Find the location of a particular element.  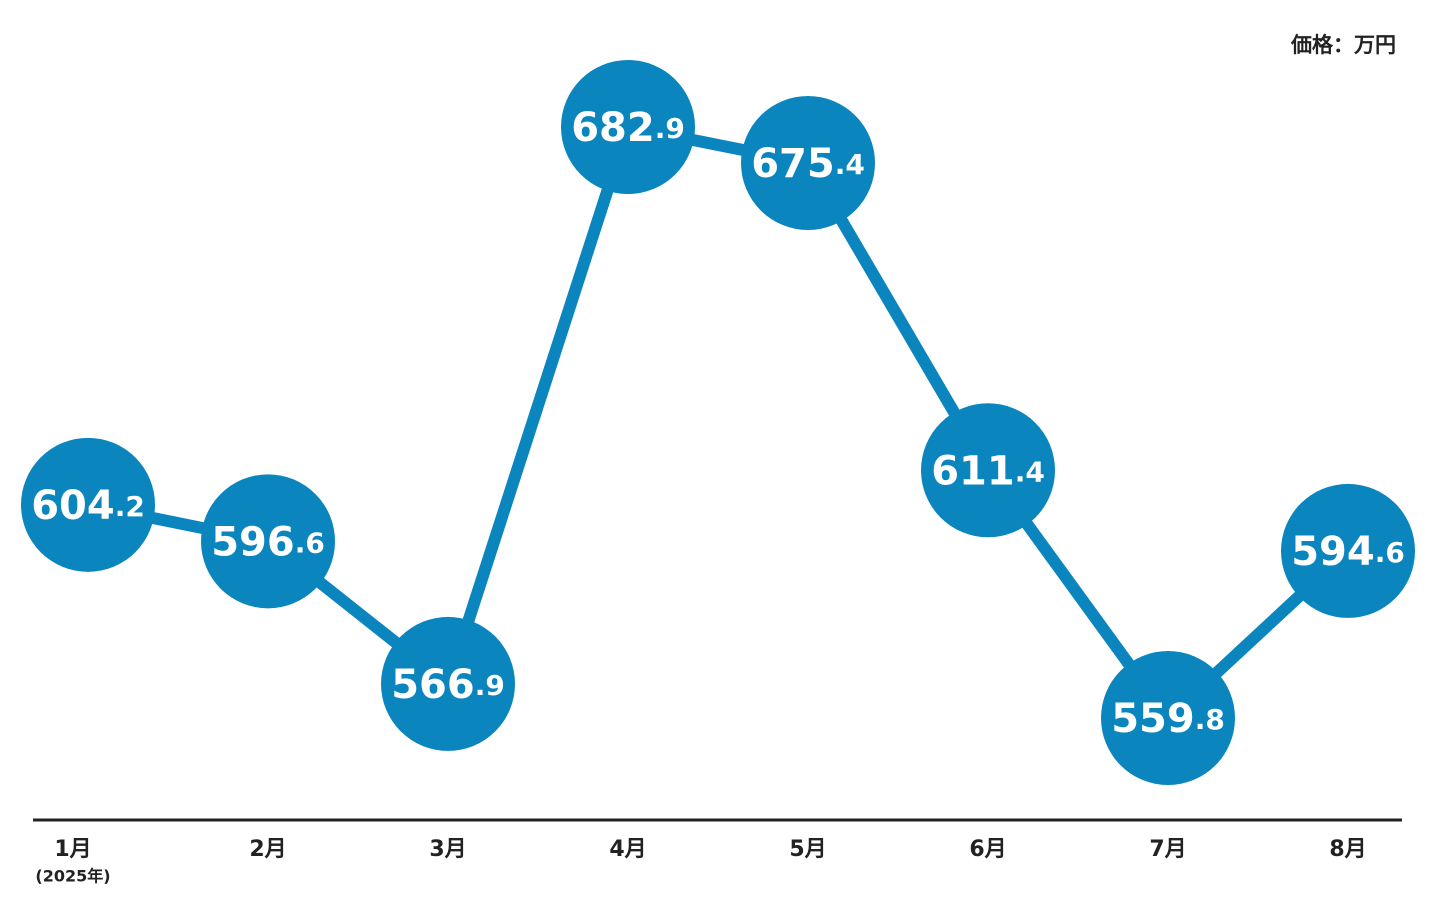

value-label: 594.6 is located at coordinates (1348, 552).